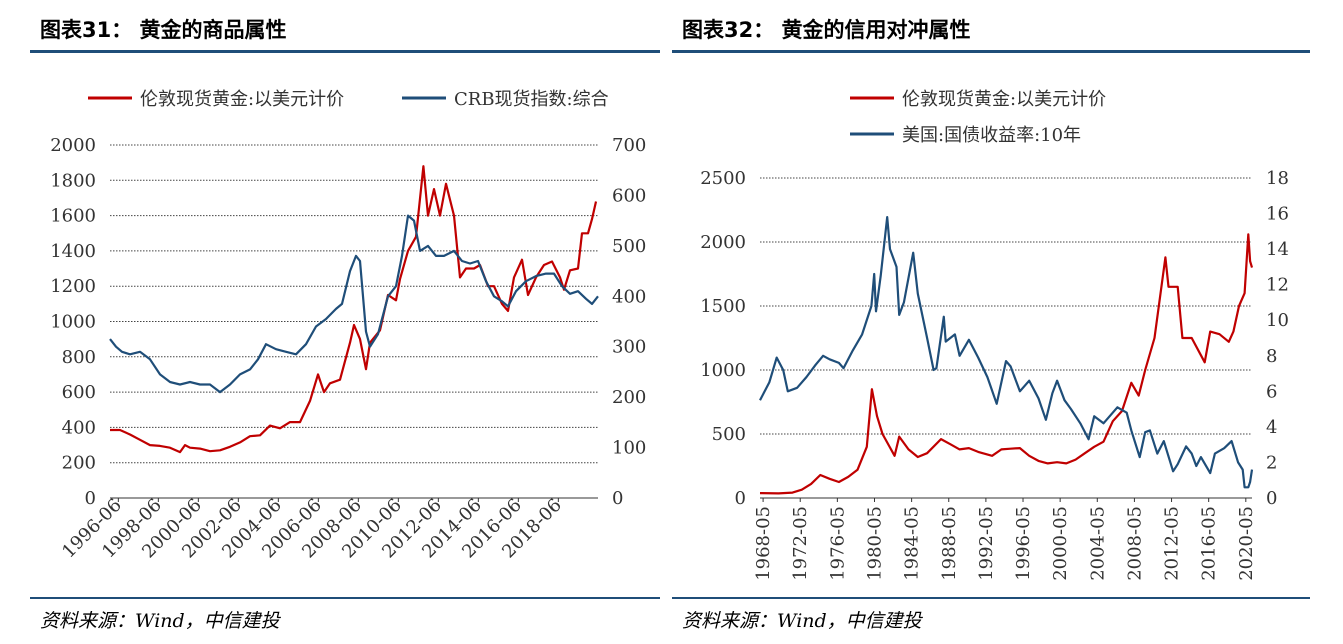  What do you see at coordinates (79, 427) in the screenshot?
I see `y-left-tick-label: 400` at bounding box center [79, 427].